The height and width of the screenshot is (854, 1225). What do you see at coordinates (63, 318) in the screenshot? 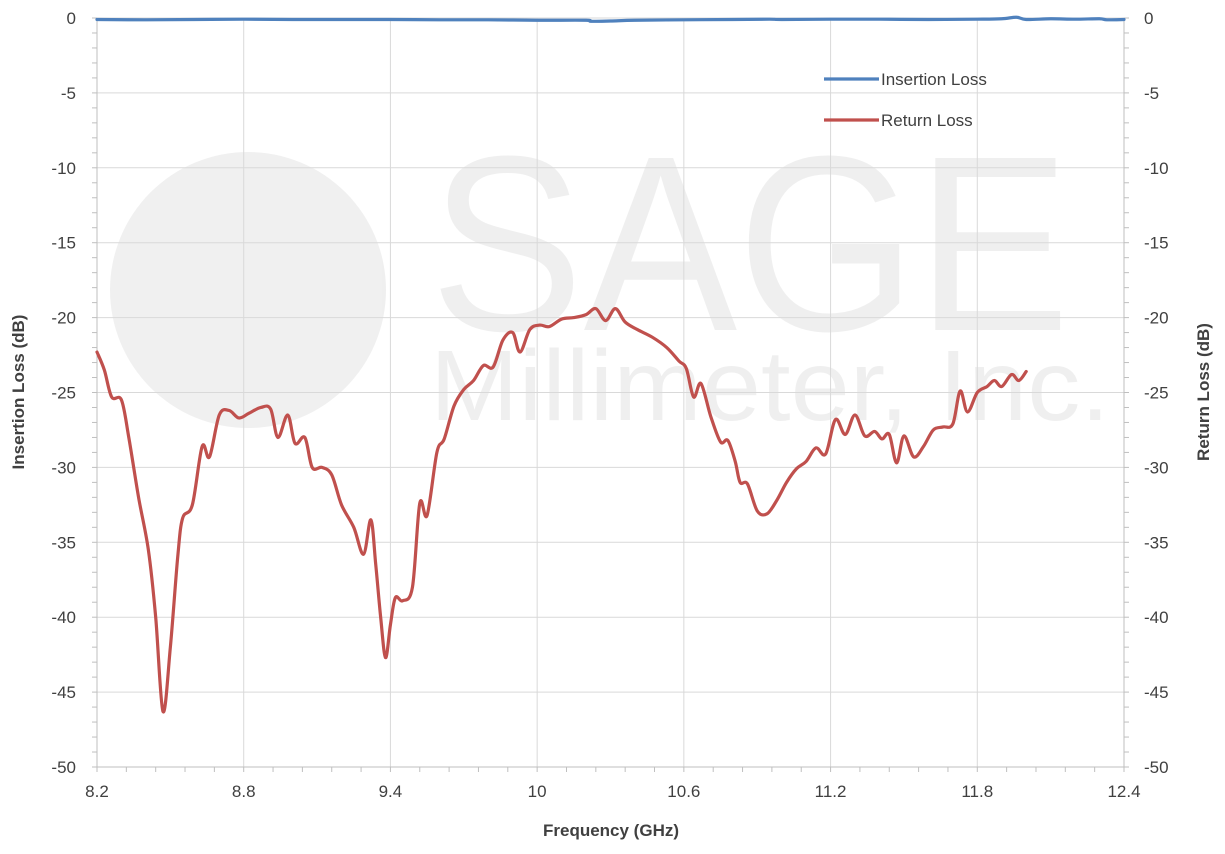
I see `y-tick-label-left: -20` at bounding box center [63, 318].